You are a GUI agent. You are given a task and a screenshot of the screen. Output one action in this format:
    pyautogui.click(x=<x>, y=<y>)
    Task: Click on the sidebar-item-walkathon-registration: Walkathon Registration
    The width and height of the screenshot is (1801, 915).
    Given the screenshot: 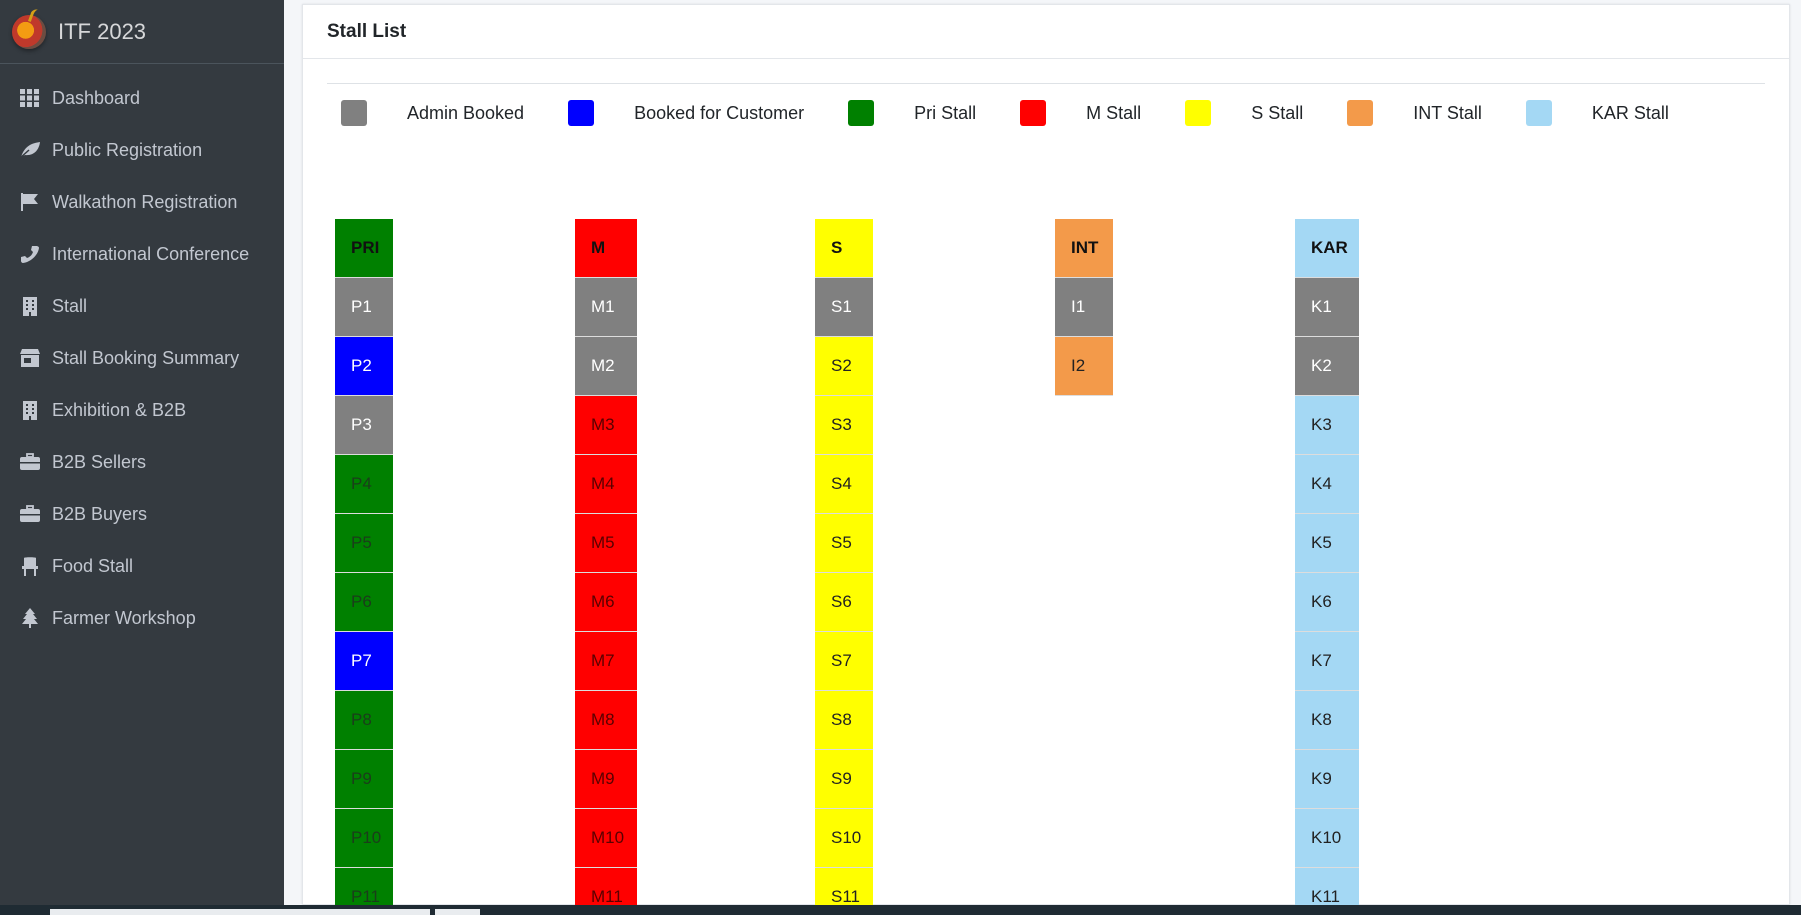 What is the action you would take?
    pyautogui.click(x=142, y=202)
    